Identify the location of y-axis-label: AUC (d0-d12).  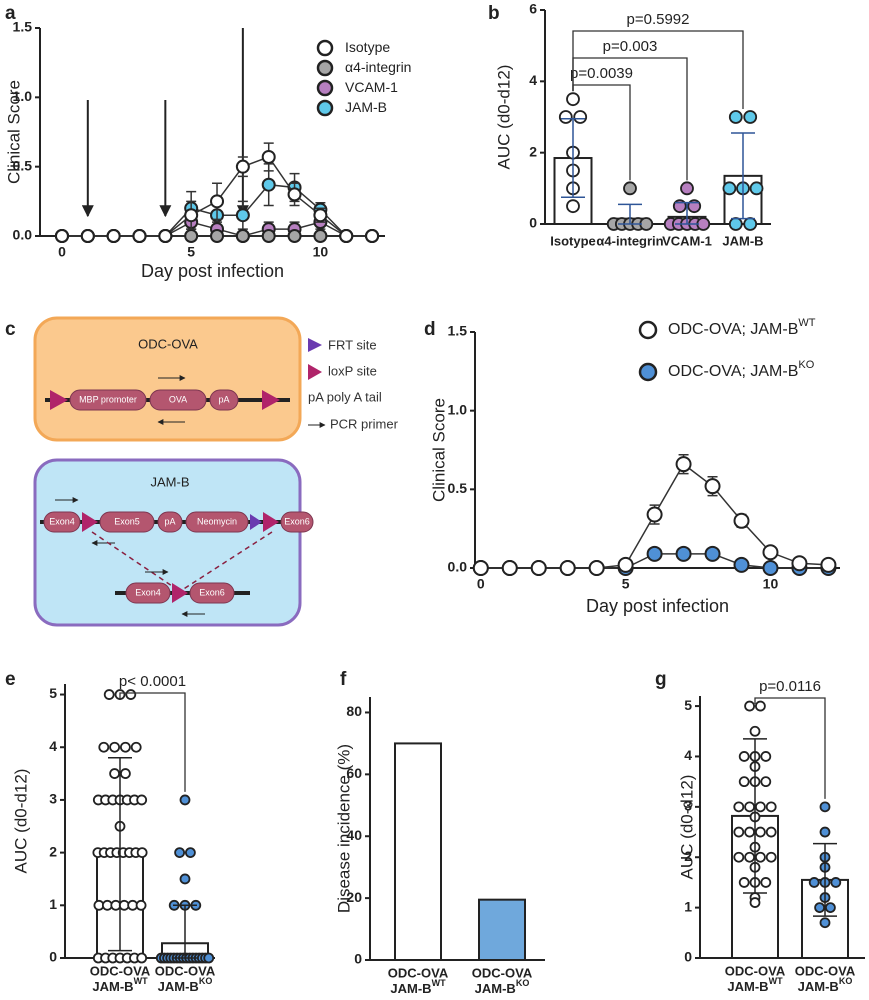
(20, 821).